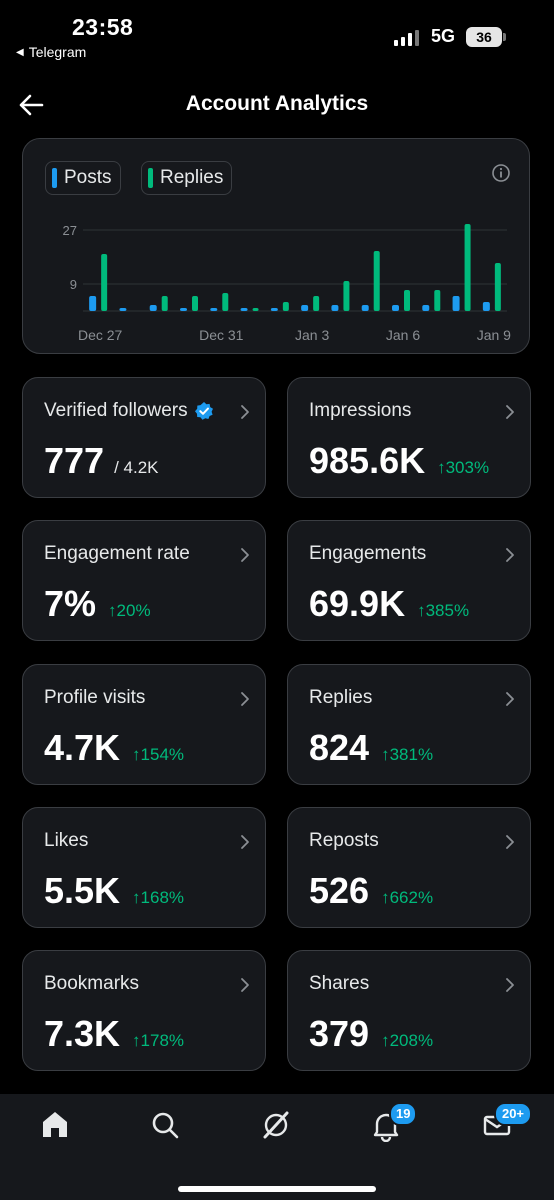 The image size is (554, 1200). I want to click on stat-change-text: ↑381%, so click(407, 754).